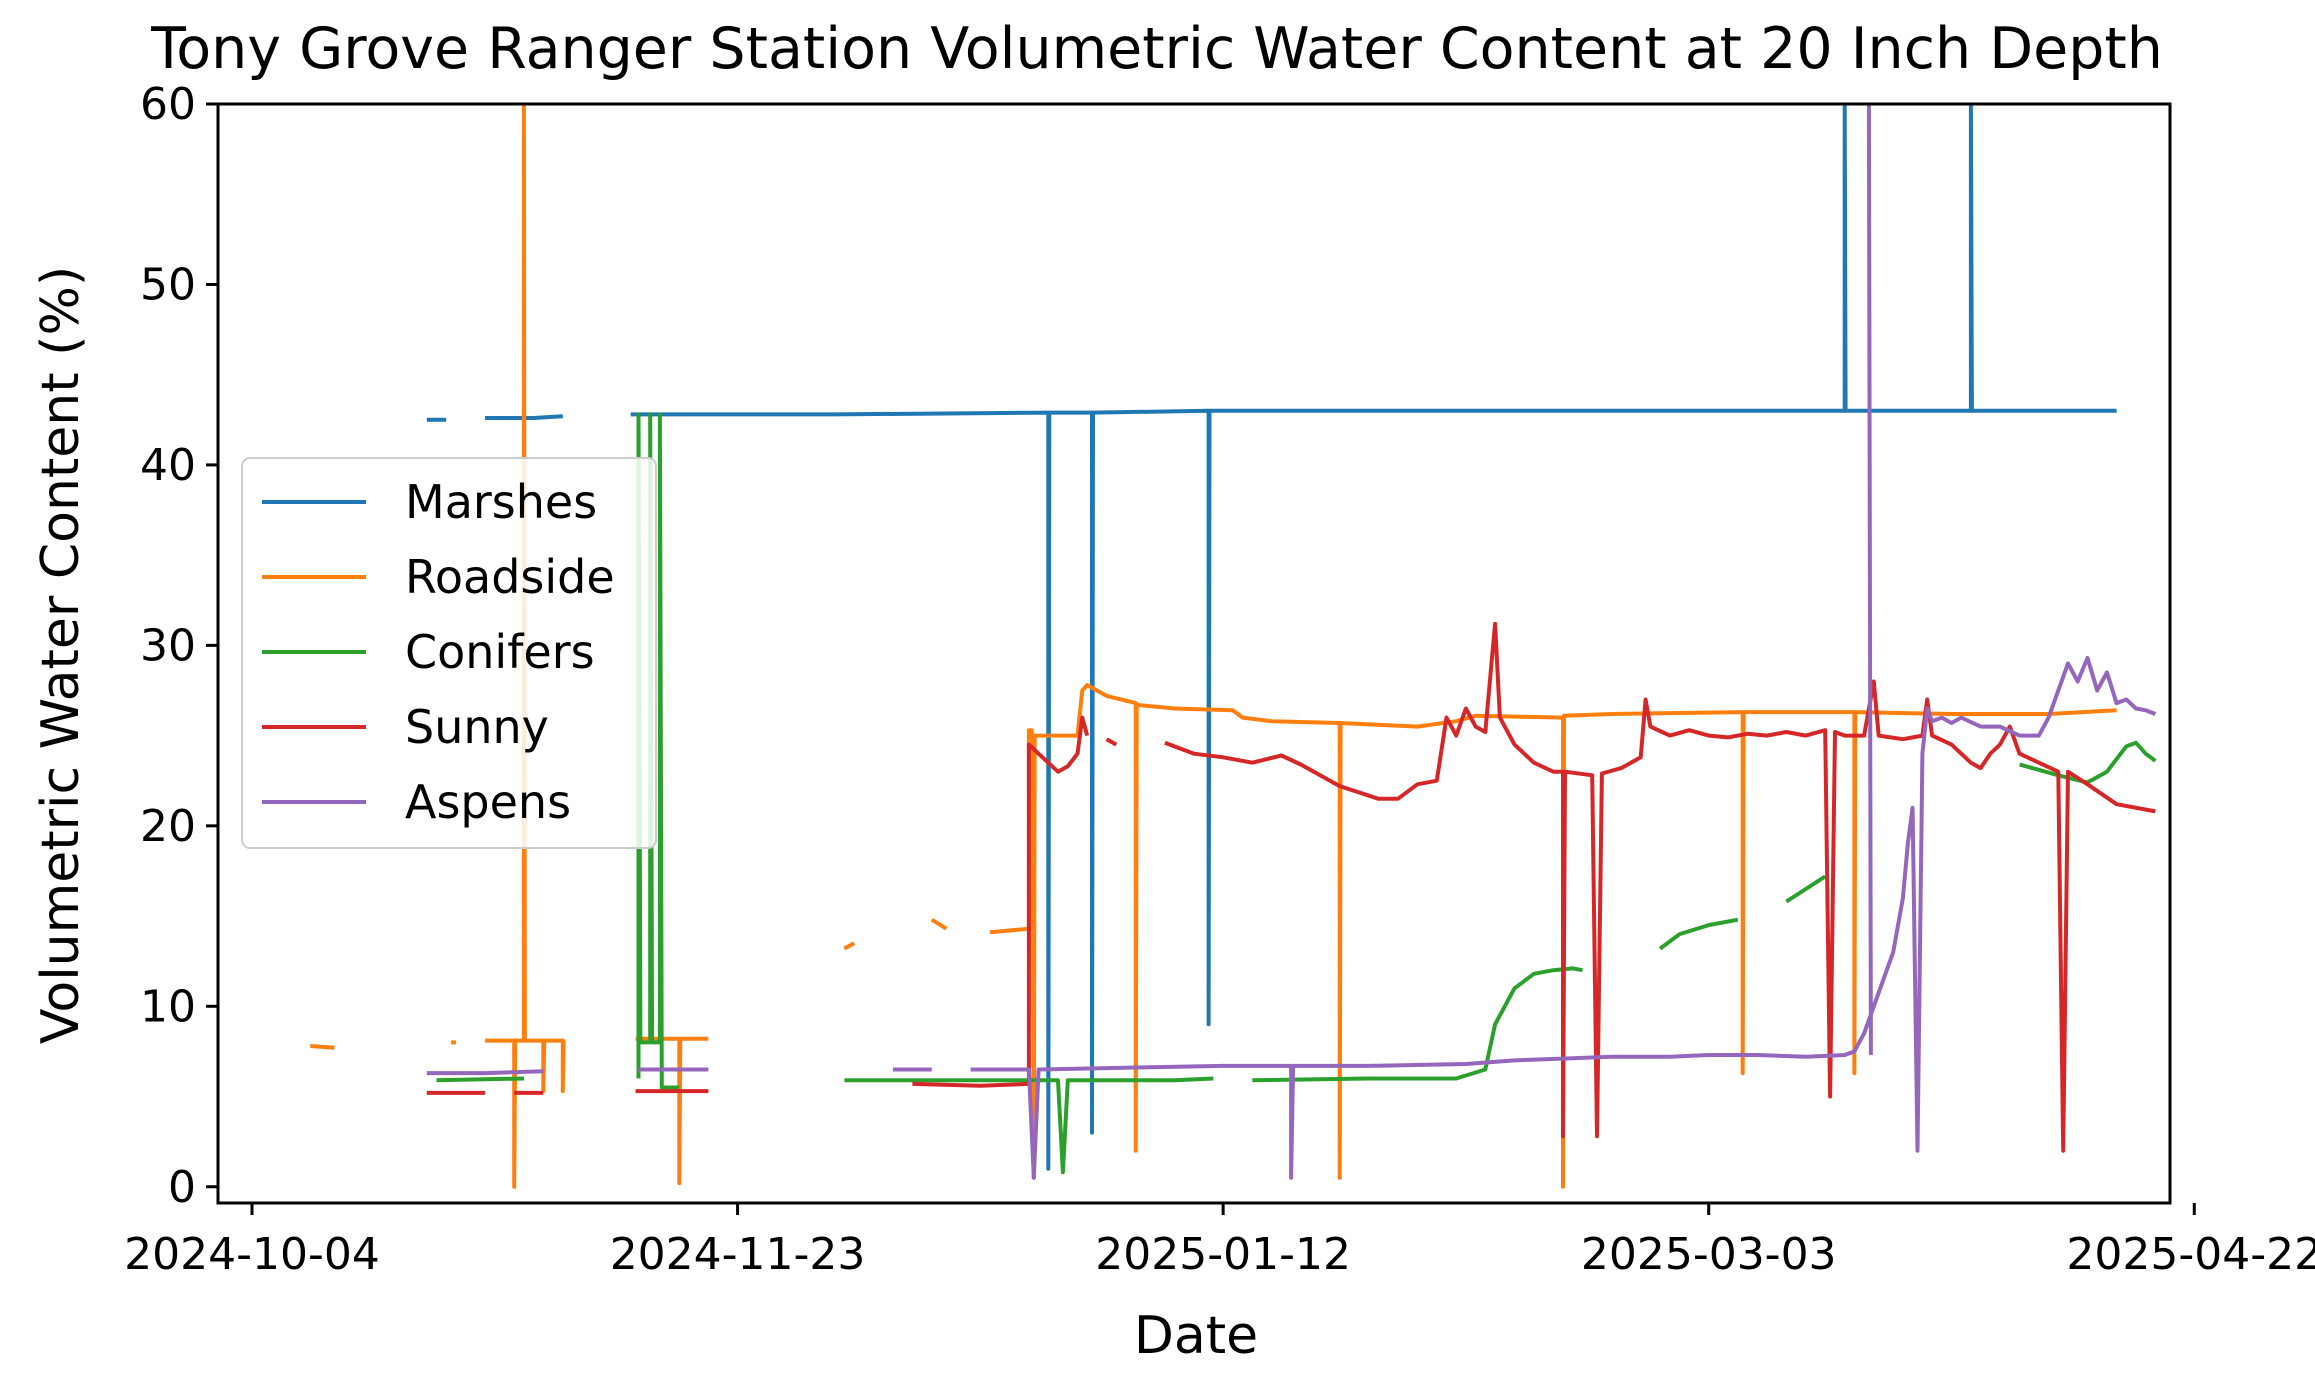  What do you see at coordinates (168, 465) in the screenshot?
I see `y-tick-label: 40` at bounding box center [168, 465].